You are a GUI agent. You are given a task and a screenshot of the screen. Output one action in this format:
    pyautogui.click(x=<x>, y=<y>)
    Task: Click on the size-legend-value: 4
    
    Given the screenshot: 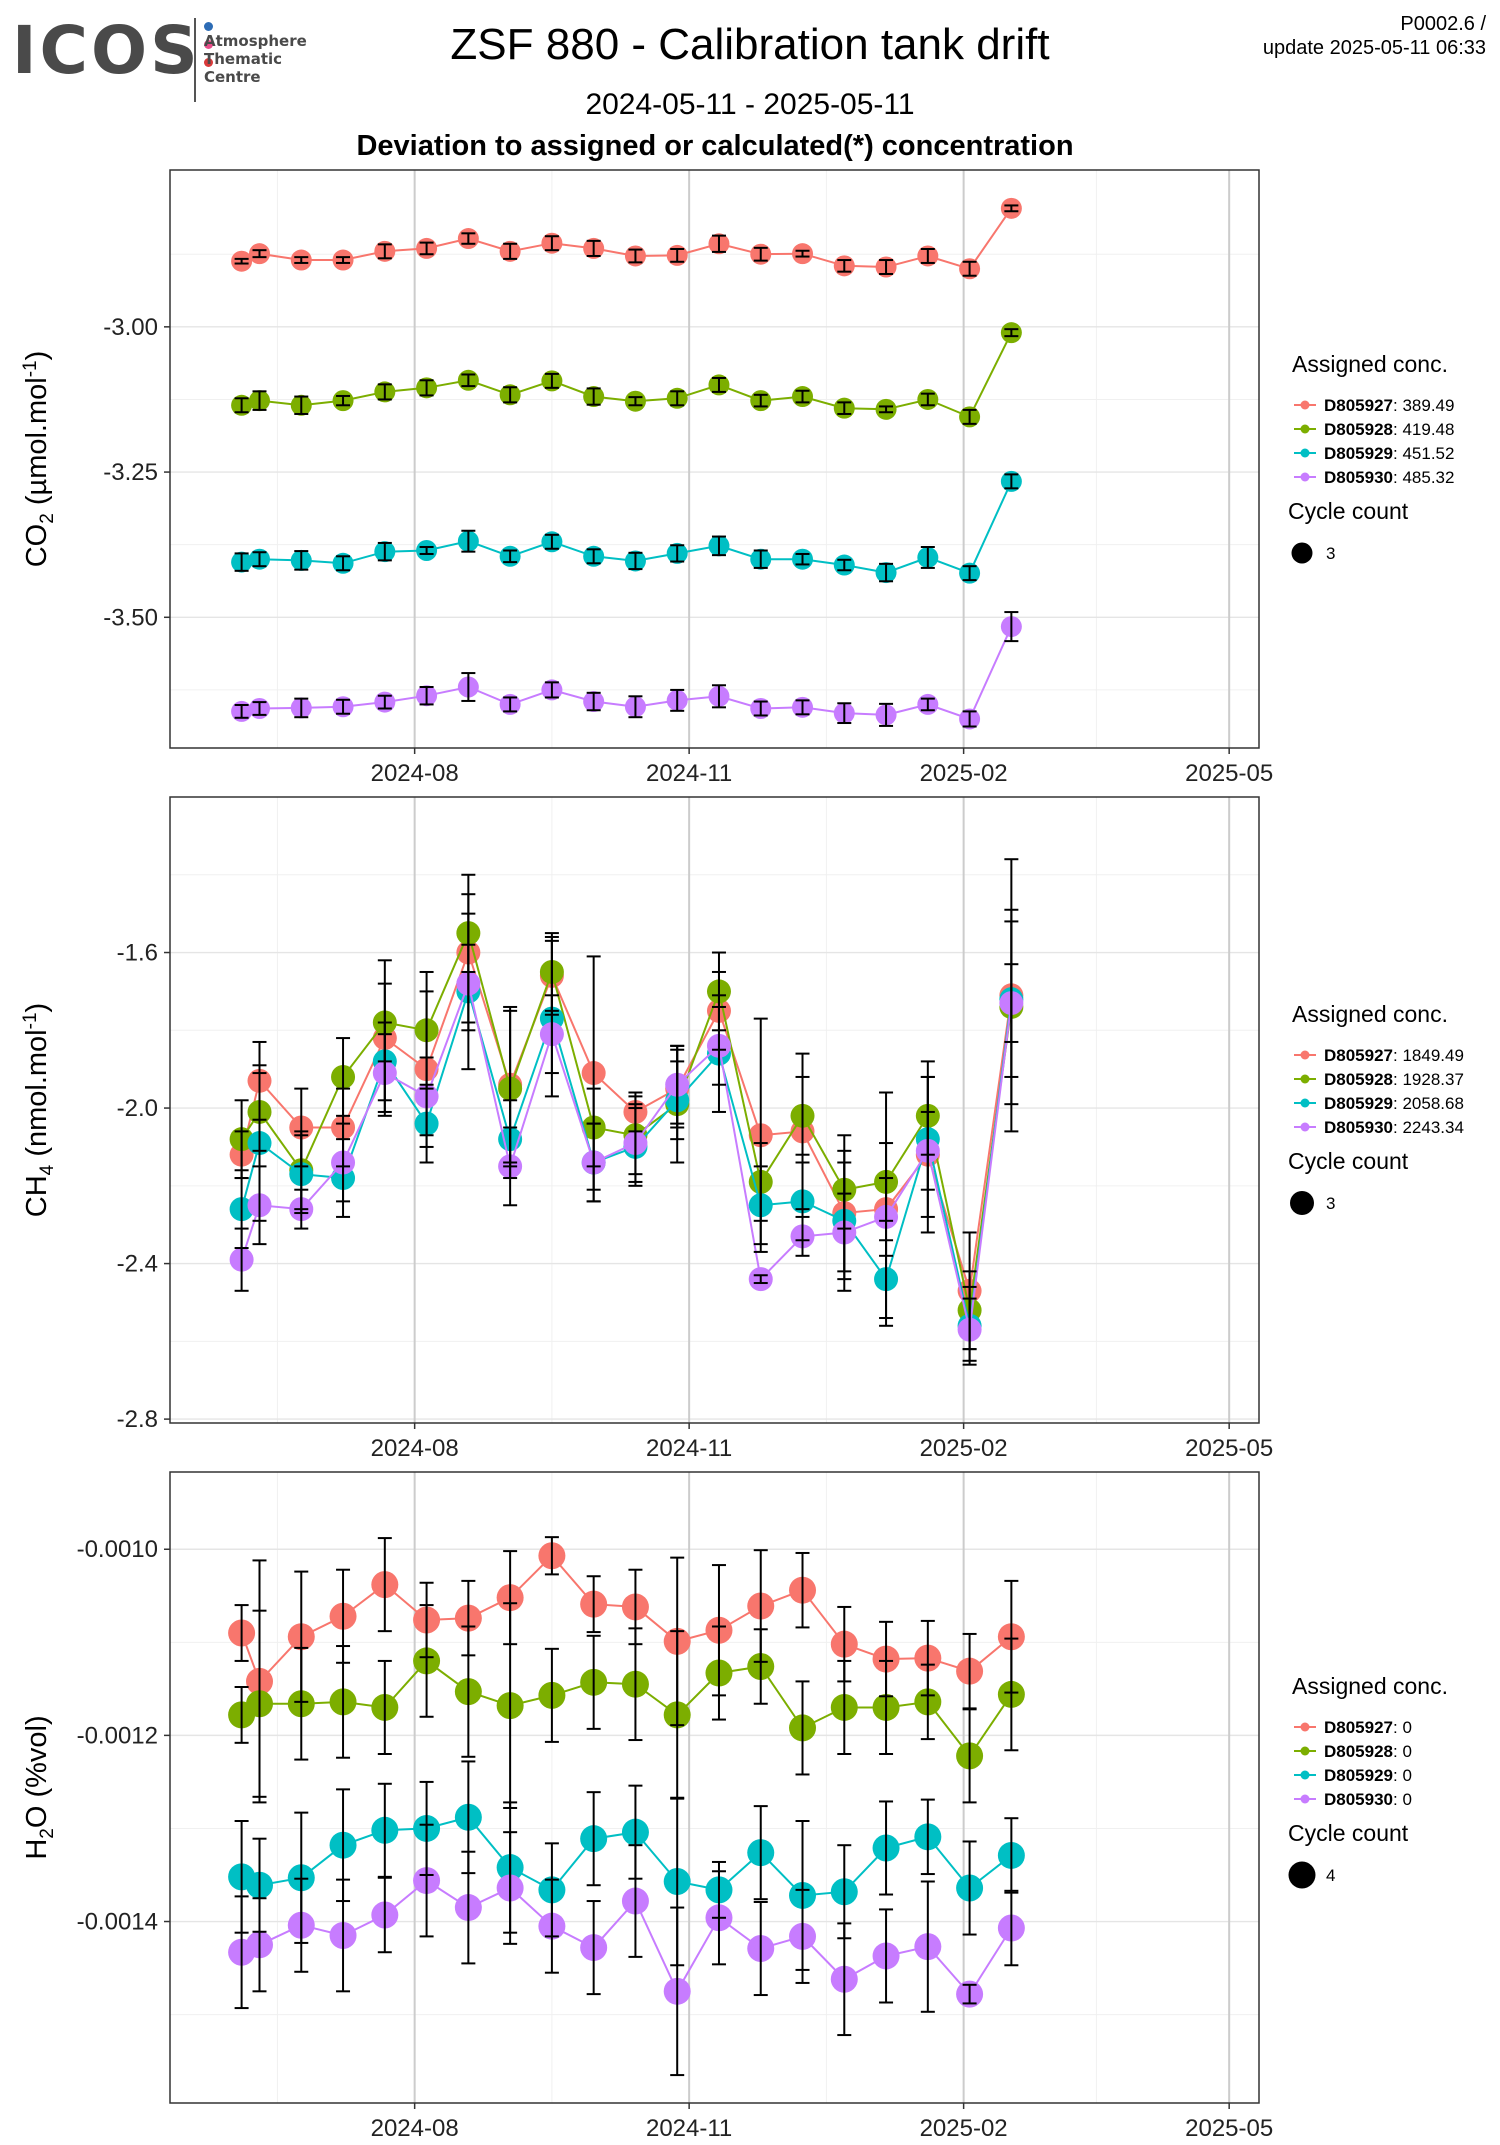 What is the action you would take?
    pyautogui.click(x=1330, y=1875)
    